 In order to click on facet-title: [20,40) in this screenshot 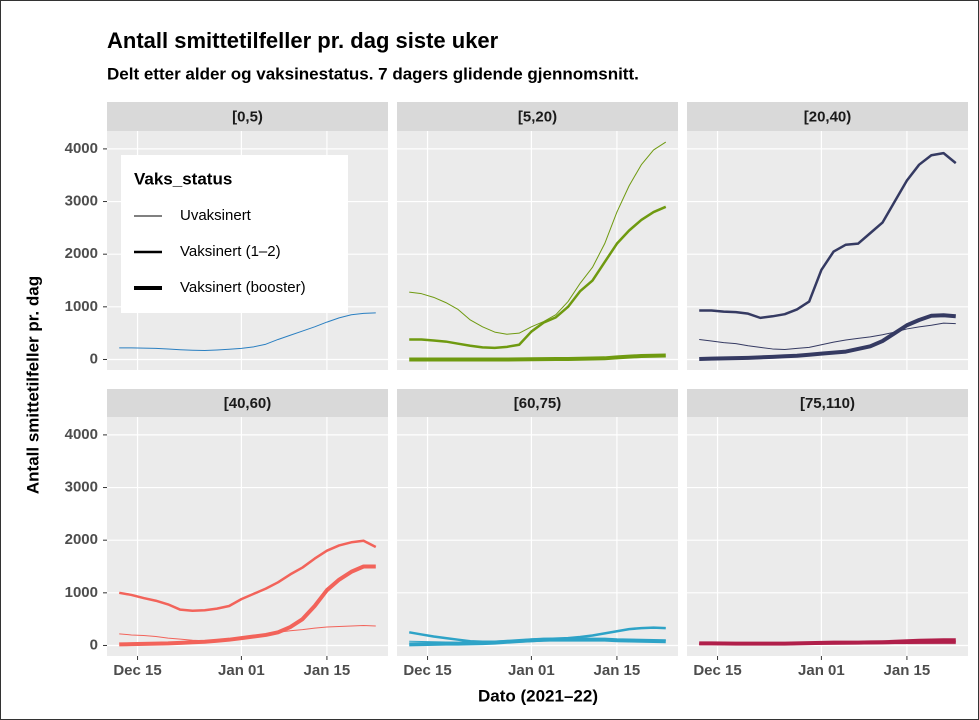, I will do `click(828, 116)`.